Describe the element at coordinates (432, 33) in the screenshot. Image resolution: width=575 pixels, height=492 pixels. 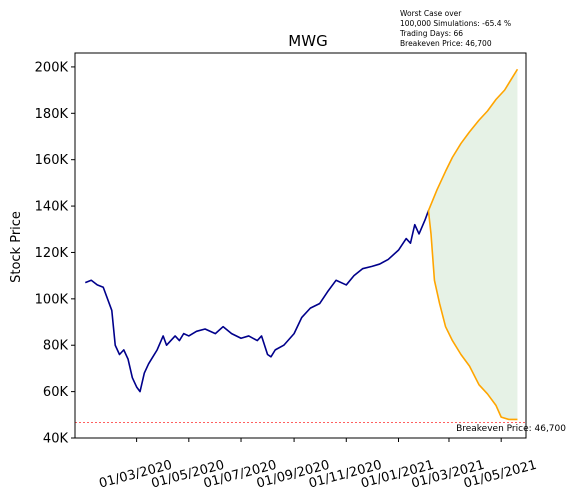
I see `annotation-line-3: Trading Days: 66` at that location.